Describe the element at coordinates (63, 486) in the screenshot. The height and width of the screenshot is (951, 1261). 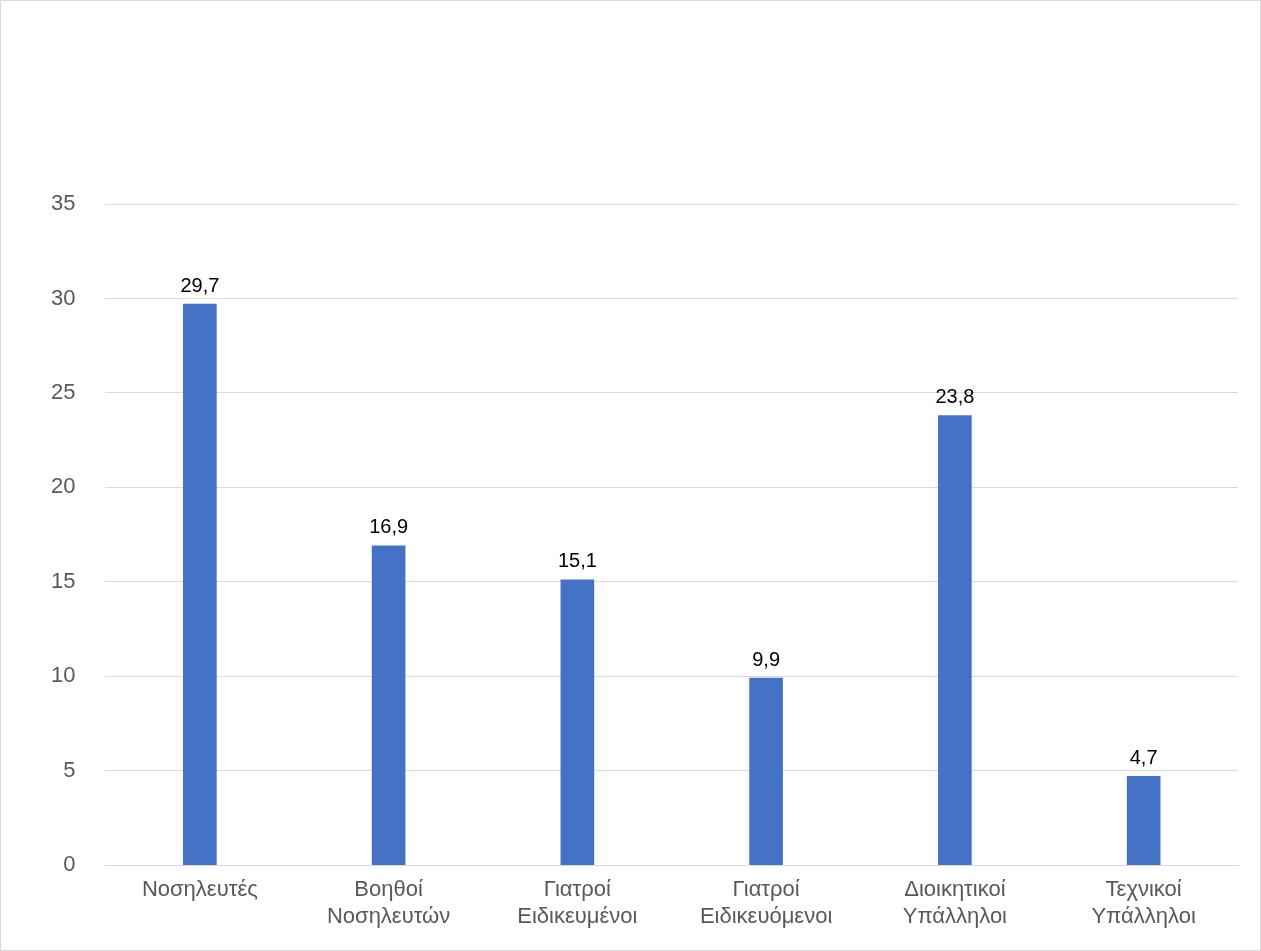
I see `y-tick-label: 20` at that location.